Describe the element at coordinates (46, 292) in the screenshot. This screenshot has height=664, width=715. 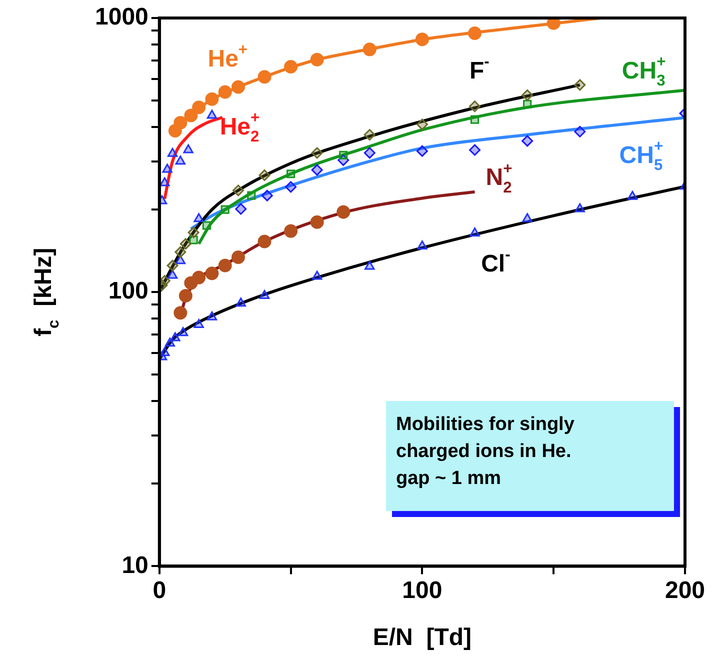
I see `y-axis-title: fc [kHz]` at that location.